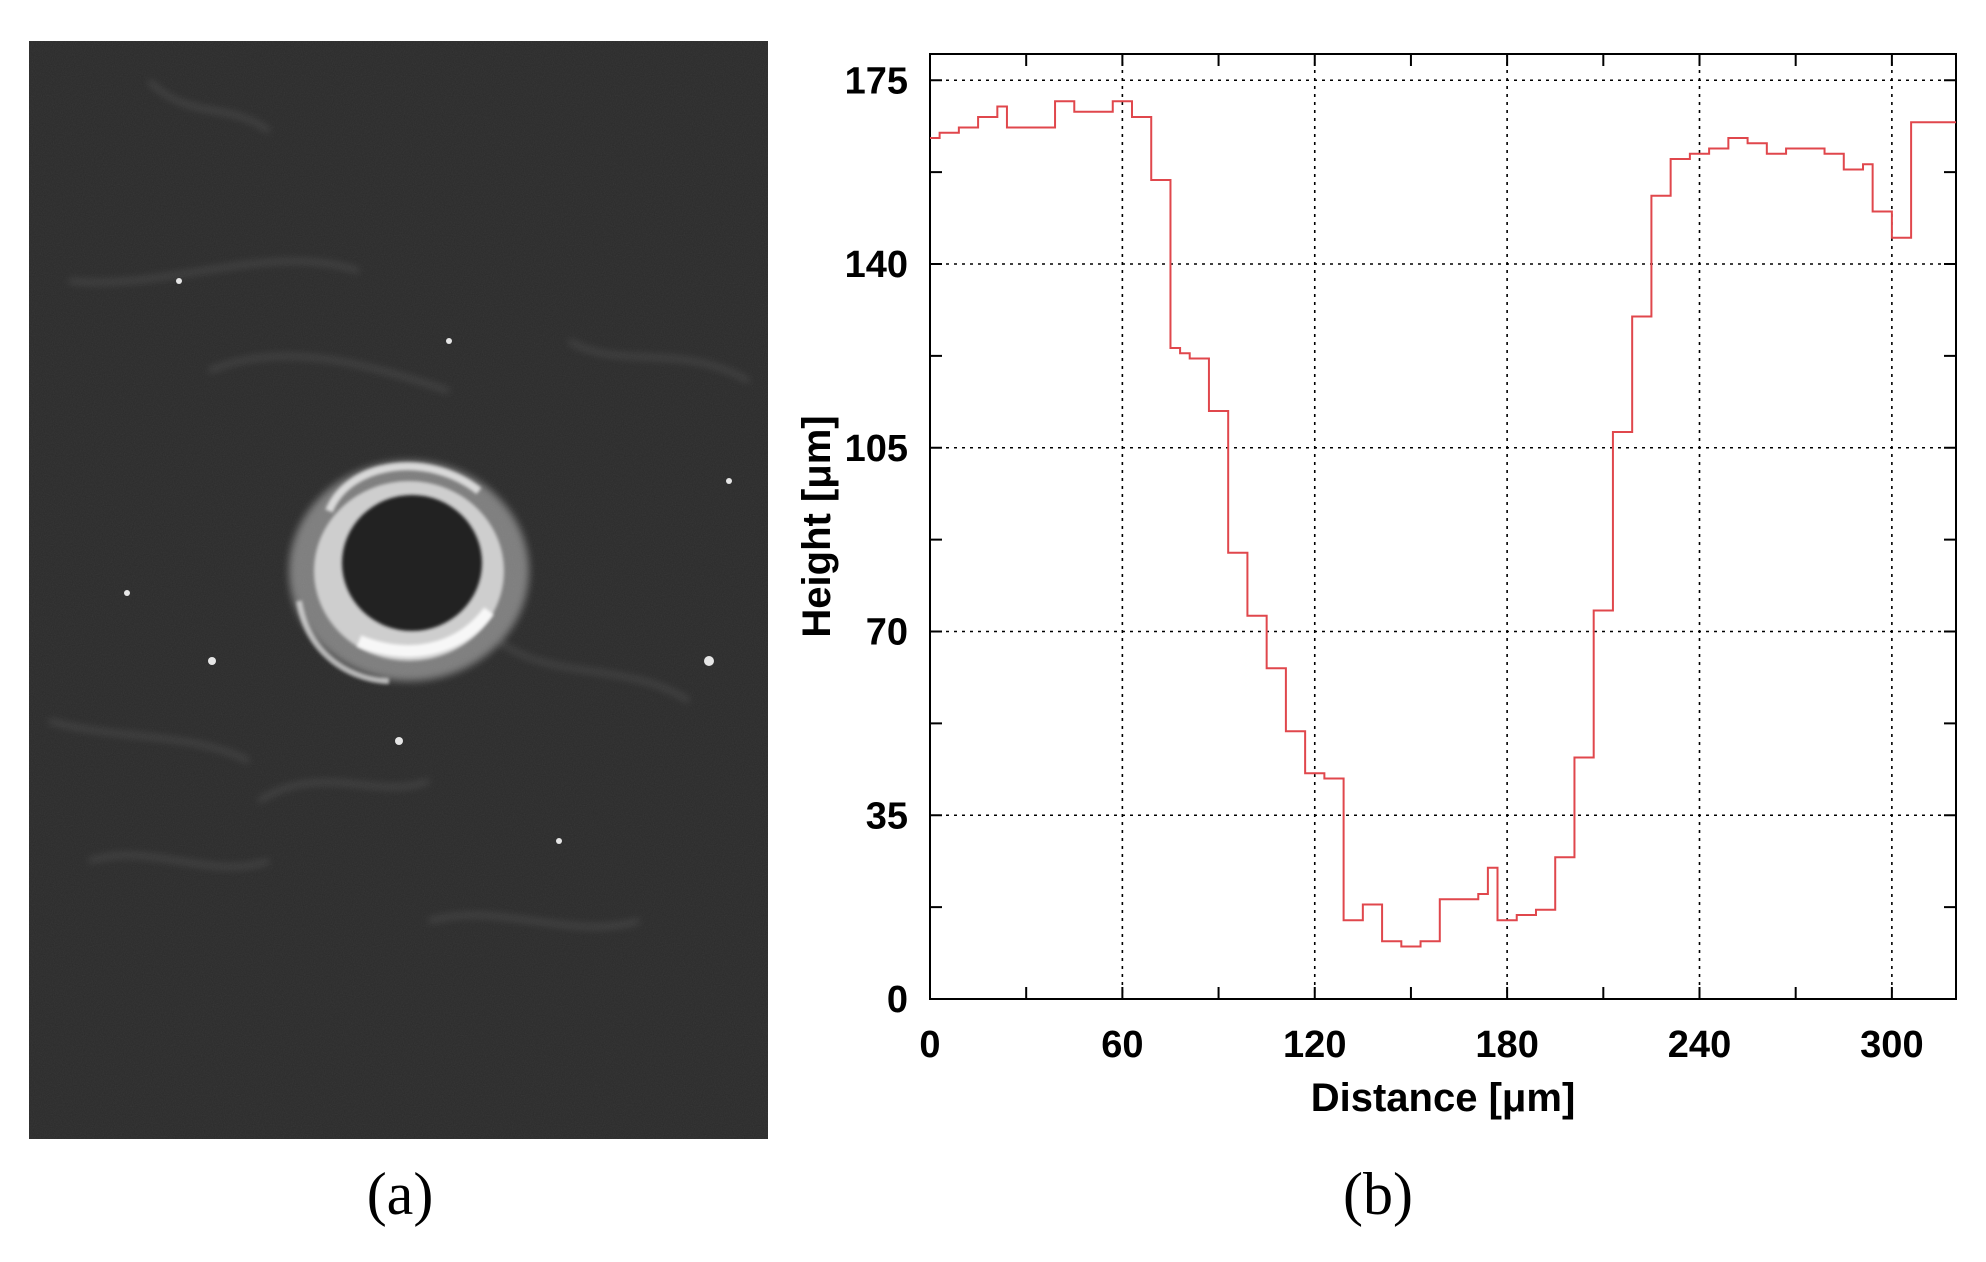  I want to click on x-tick-label: 180, so click(1506, 1045).